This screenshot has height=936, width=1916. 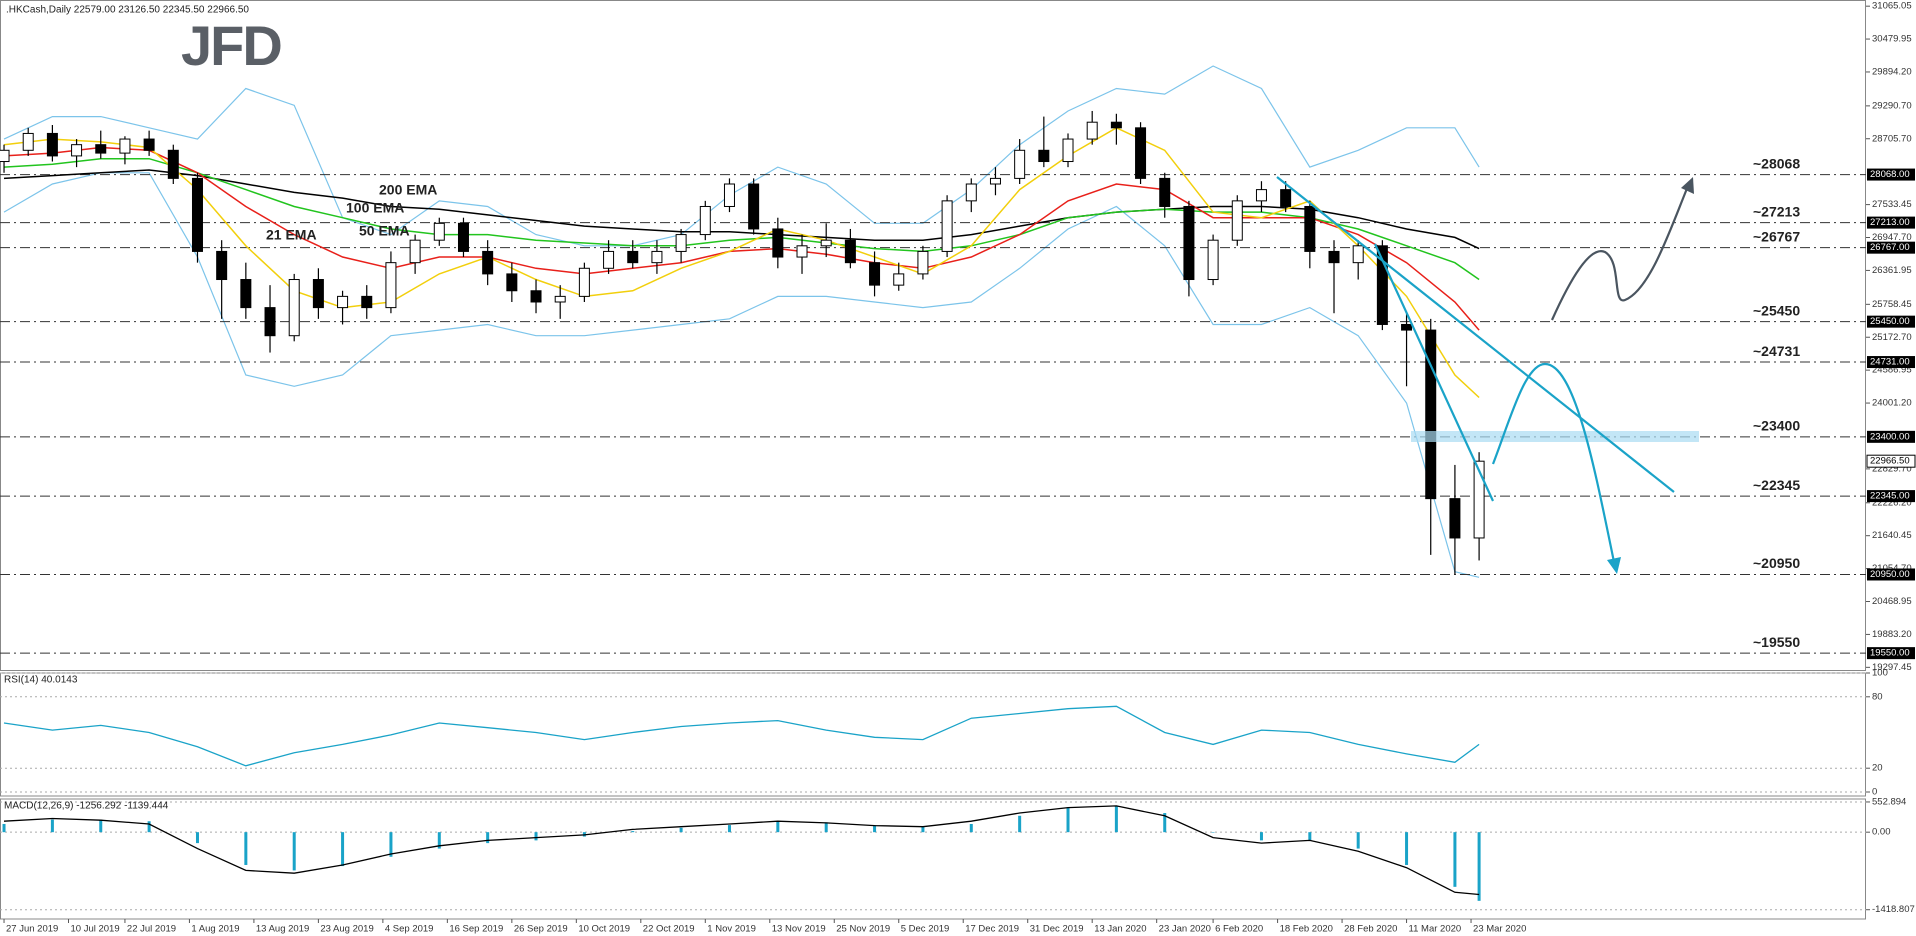 What do you see at coordinates (669, 929) in the screenshot?
I see `x-tick-label: 22 Oct 2019` at bounding box center [669, 929].